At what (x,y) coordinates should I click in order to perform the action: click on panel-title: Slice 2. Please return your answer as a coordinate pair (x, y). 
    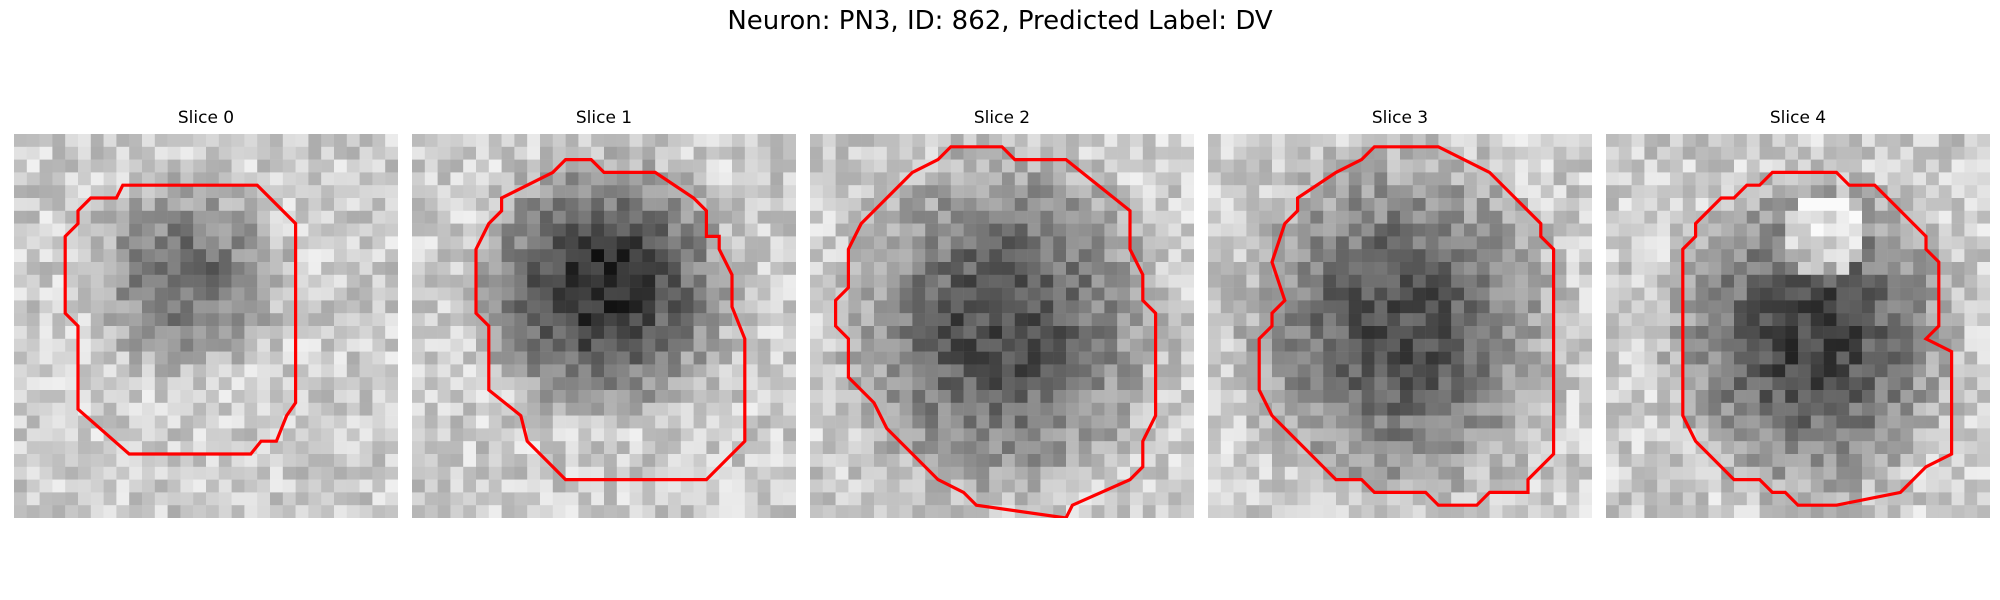
    Looking at the image, I should click on (1002, 118).